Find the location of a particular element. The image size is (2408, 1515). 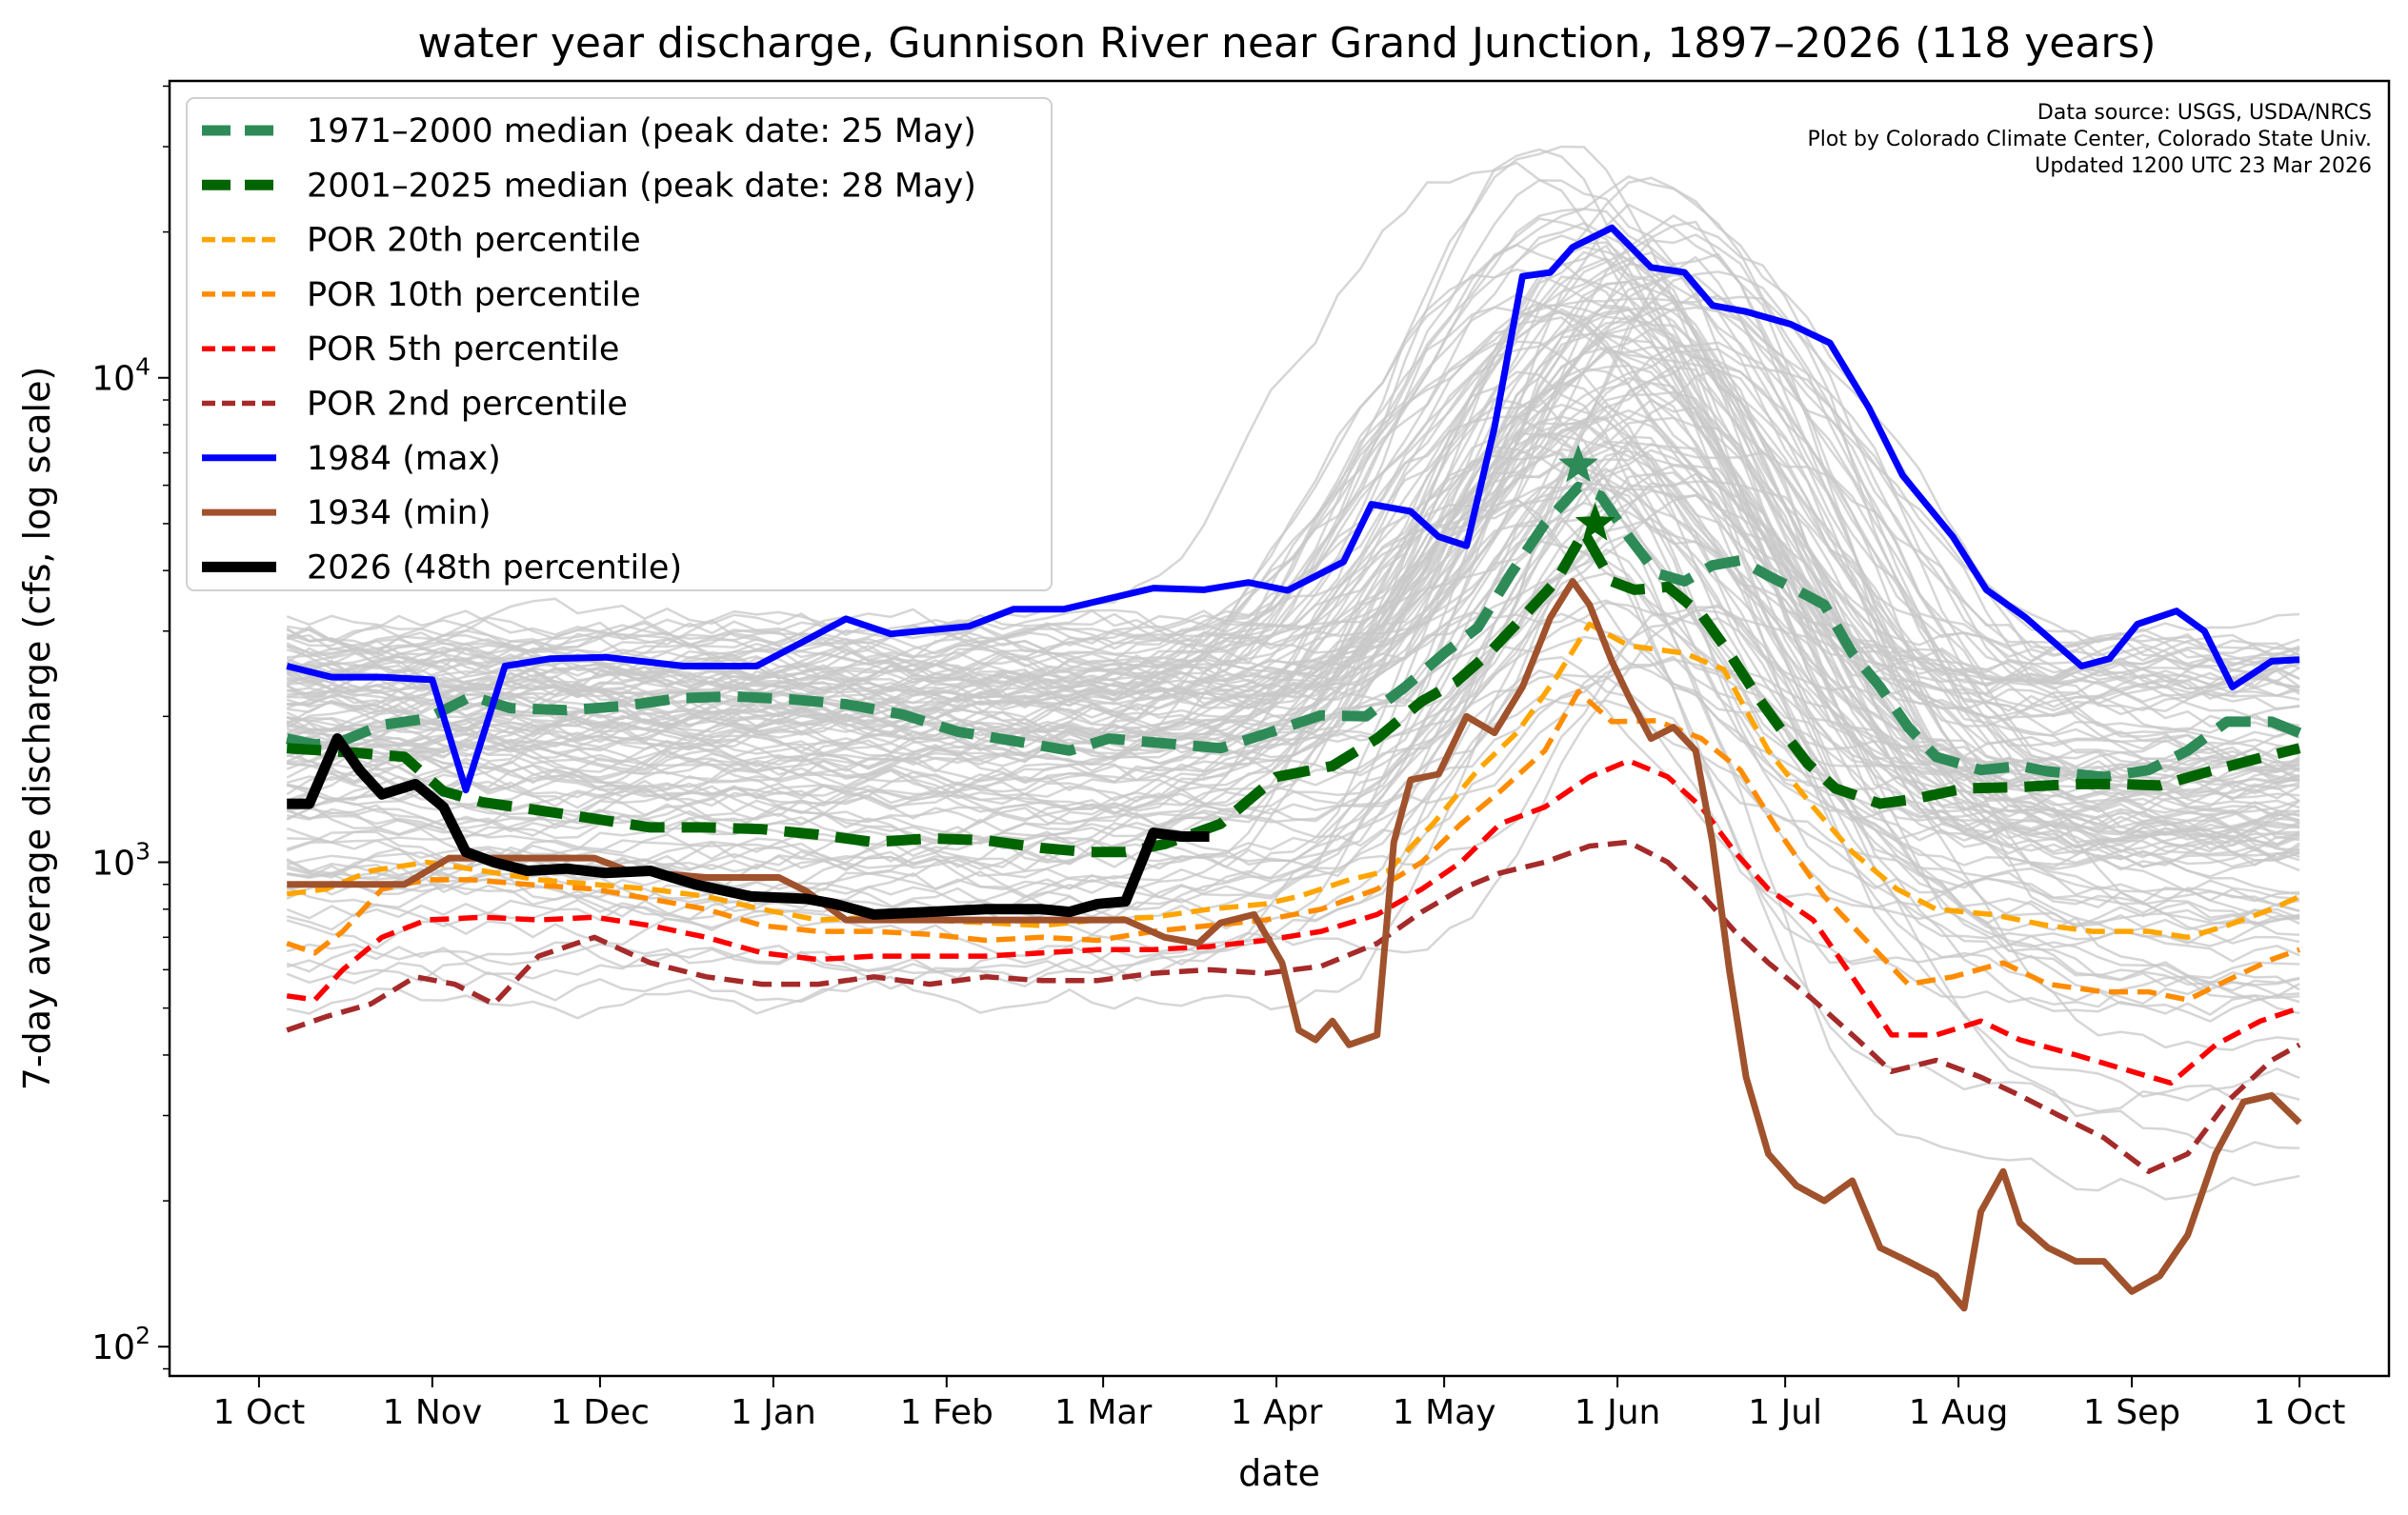

x-tick-label: 1 Jun is located at coordinates (1618, 1412).